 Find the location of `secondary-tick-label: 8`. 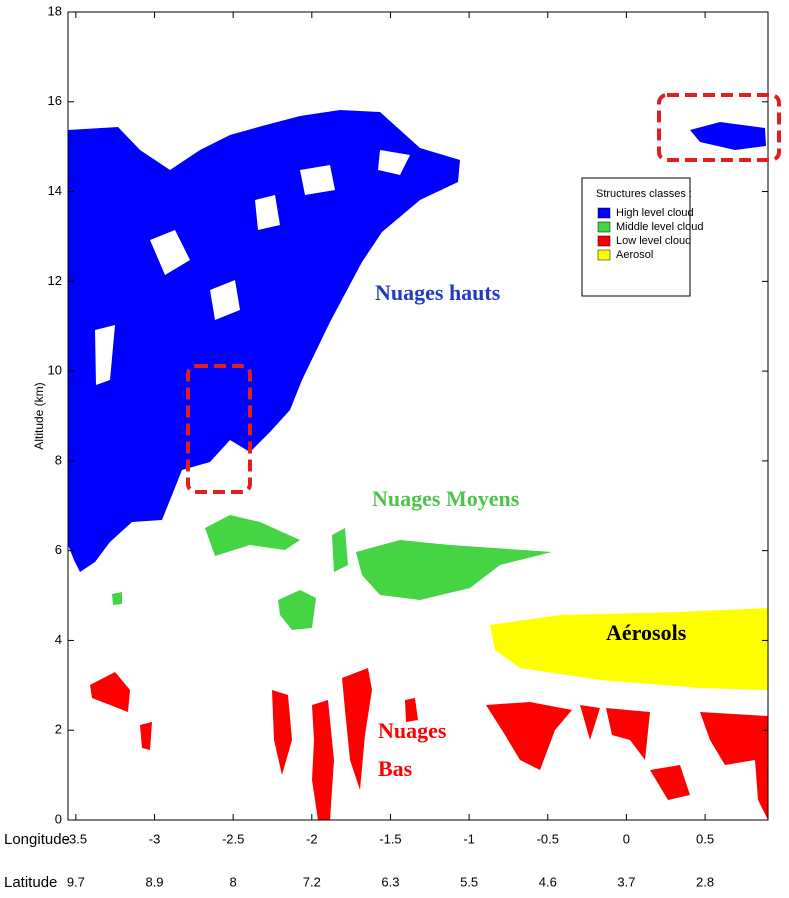

secondary-tick-label: 8 is located at coordinates (233, 881).